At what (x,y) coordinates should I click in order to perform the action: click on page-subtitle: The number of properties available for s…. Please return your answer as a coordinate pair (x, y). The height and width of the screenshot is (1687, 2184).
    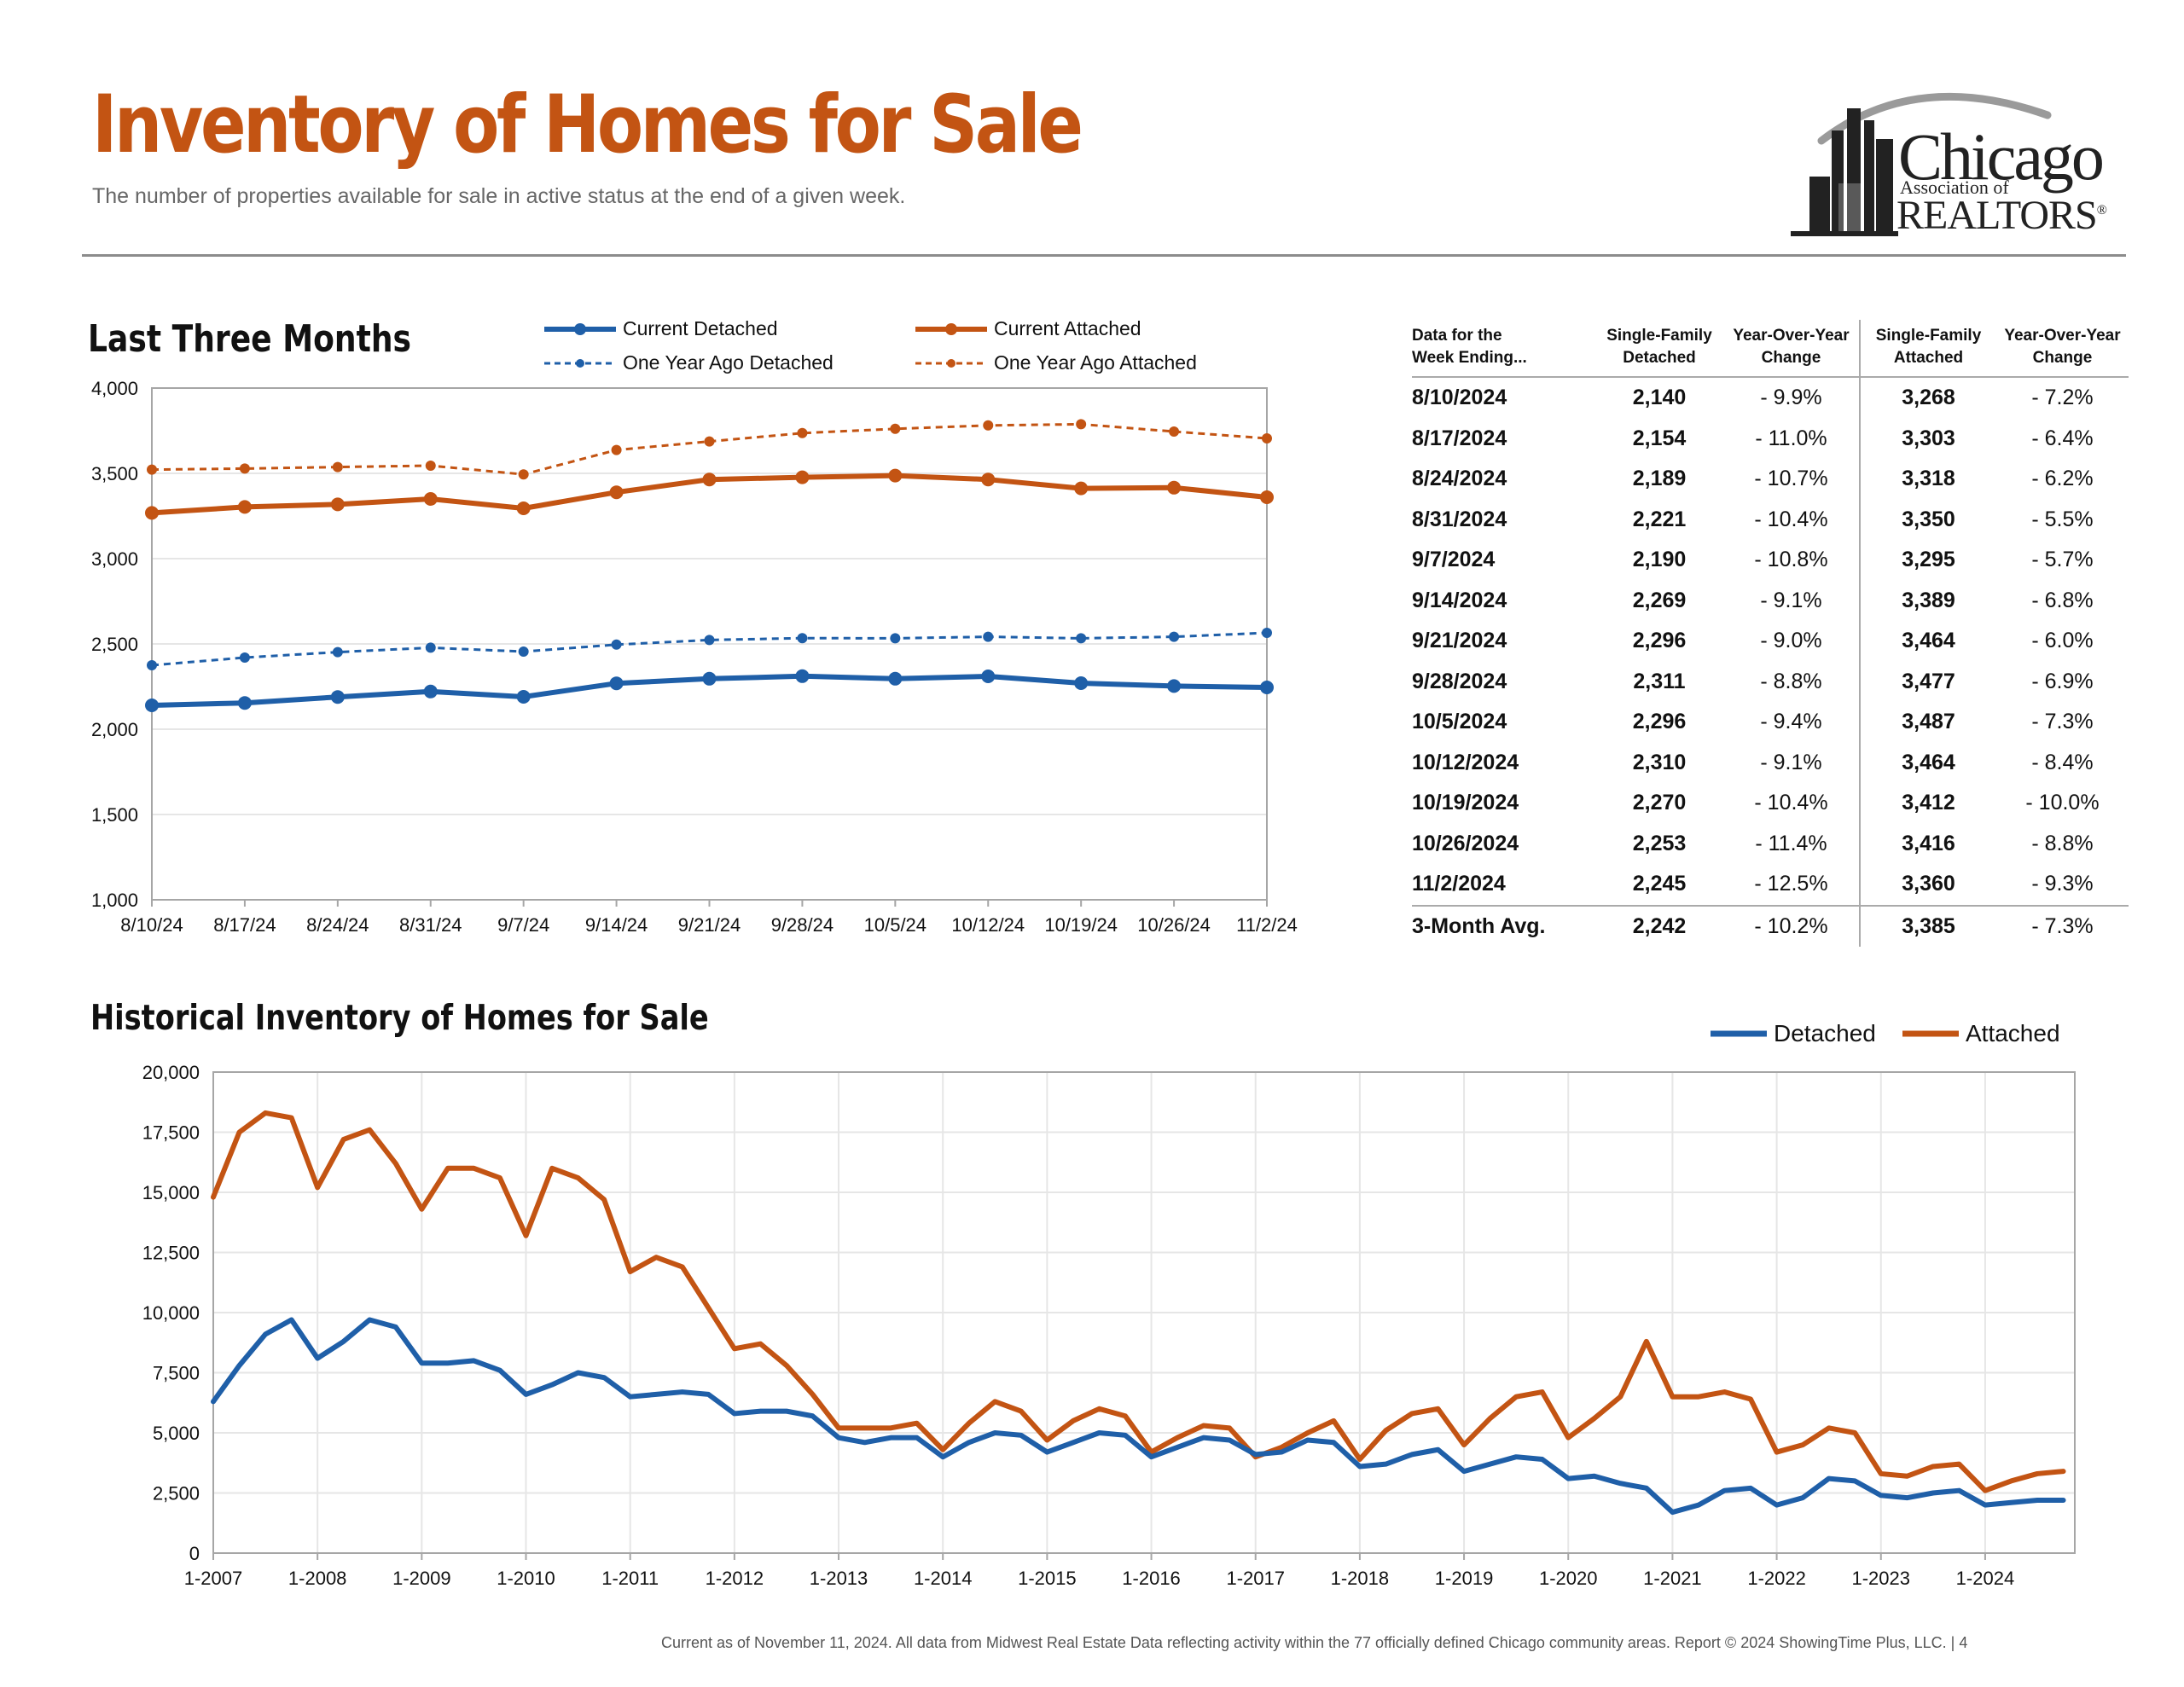
    Looking at the image, I should click on (499, 196).